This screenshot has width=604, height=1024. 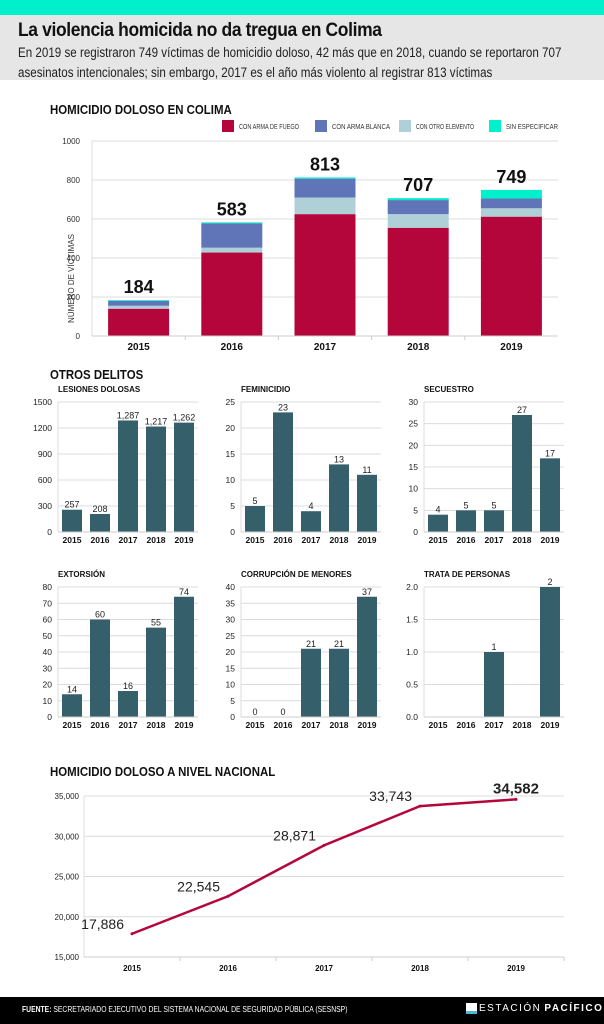 I want to click on bar-value-label: 1, so click(x=493, y=647).